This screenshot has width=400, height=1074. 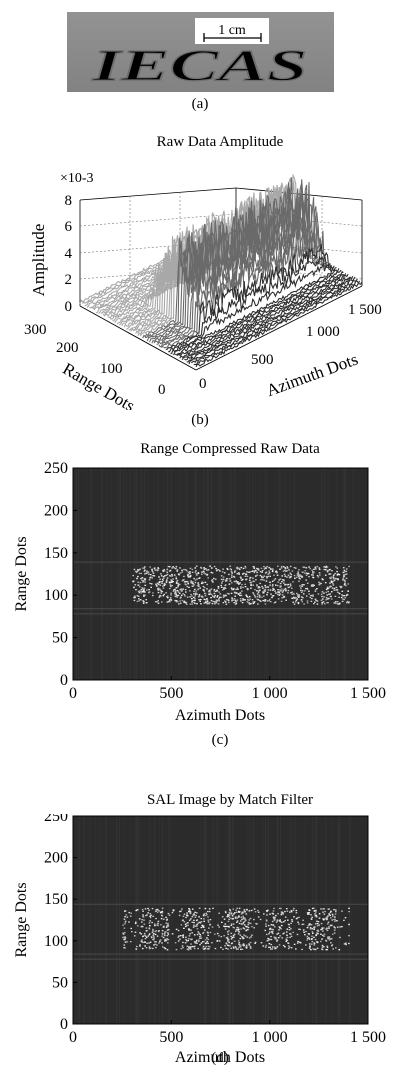 I want to click on surface-line, so click(x=233, y=262).